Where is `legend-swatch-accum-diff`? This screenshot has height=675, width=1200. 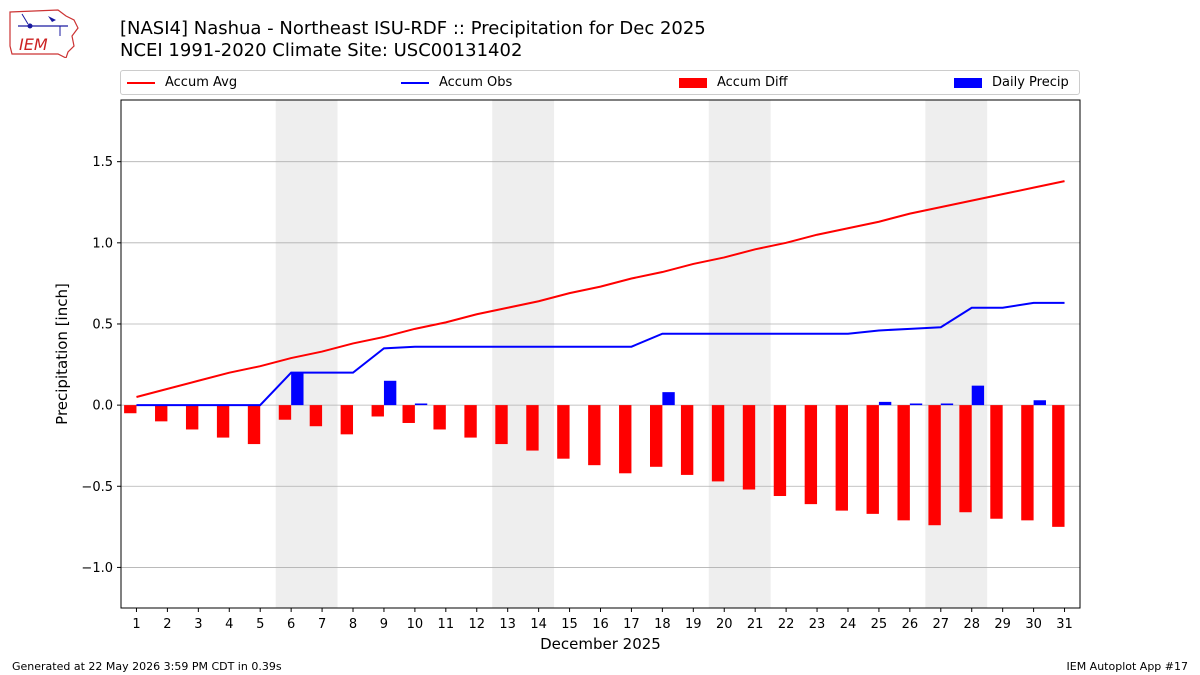
legend-swatch-accum-diff is located at coordinates (693, 82).